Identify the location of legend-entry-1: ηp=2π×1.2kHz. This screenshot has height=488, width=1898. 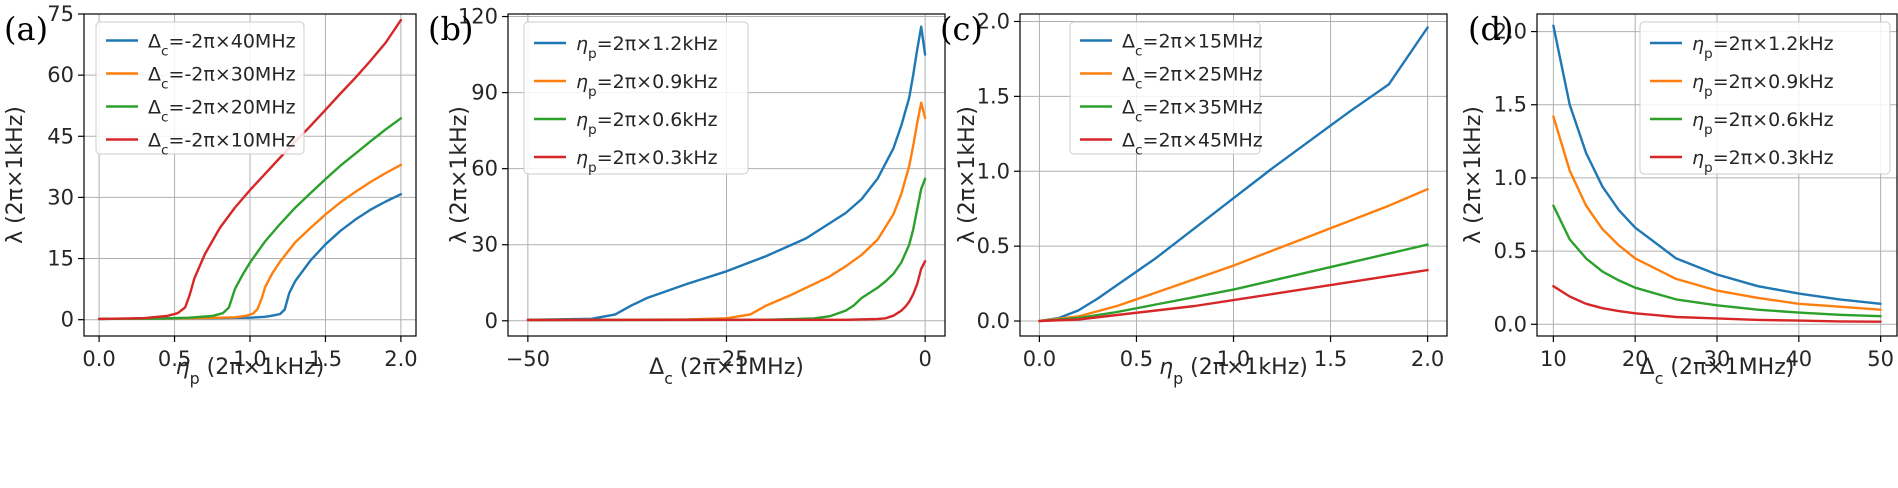
(647, 47).